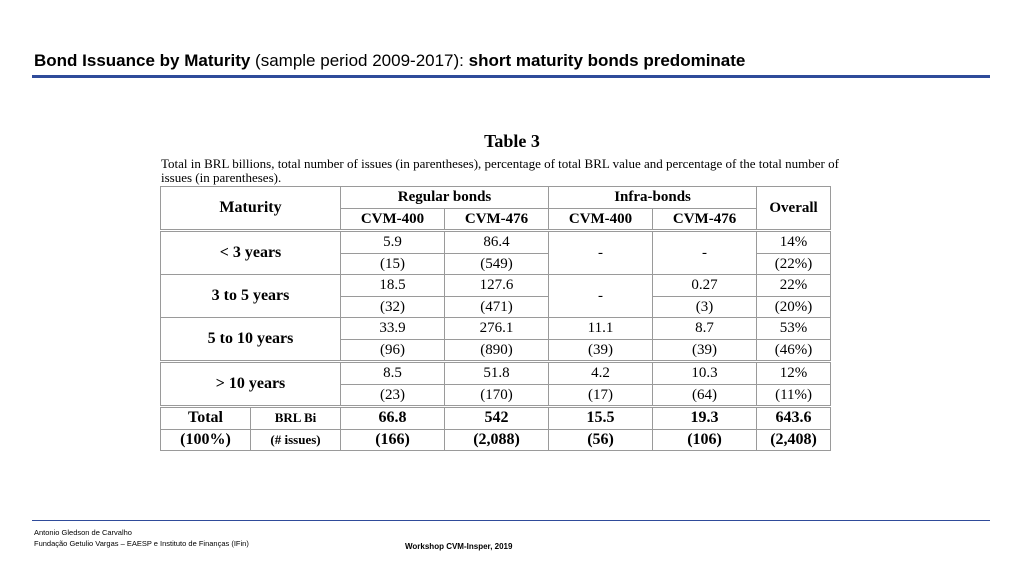  Describe the element at coordinates (794, 285) in the screenshot. I see `cell-value: 22%` at that location.